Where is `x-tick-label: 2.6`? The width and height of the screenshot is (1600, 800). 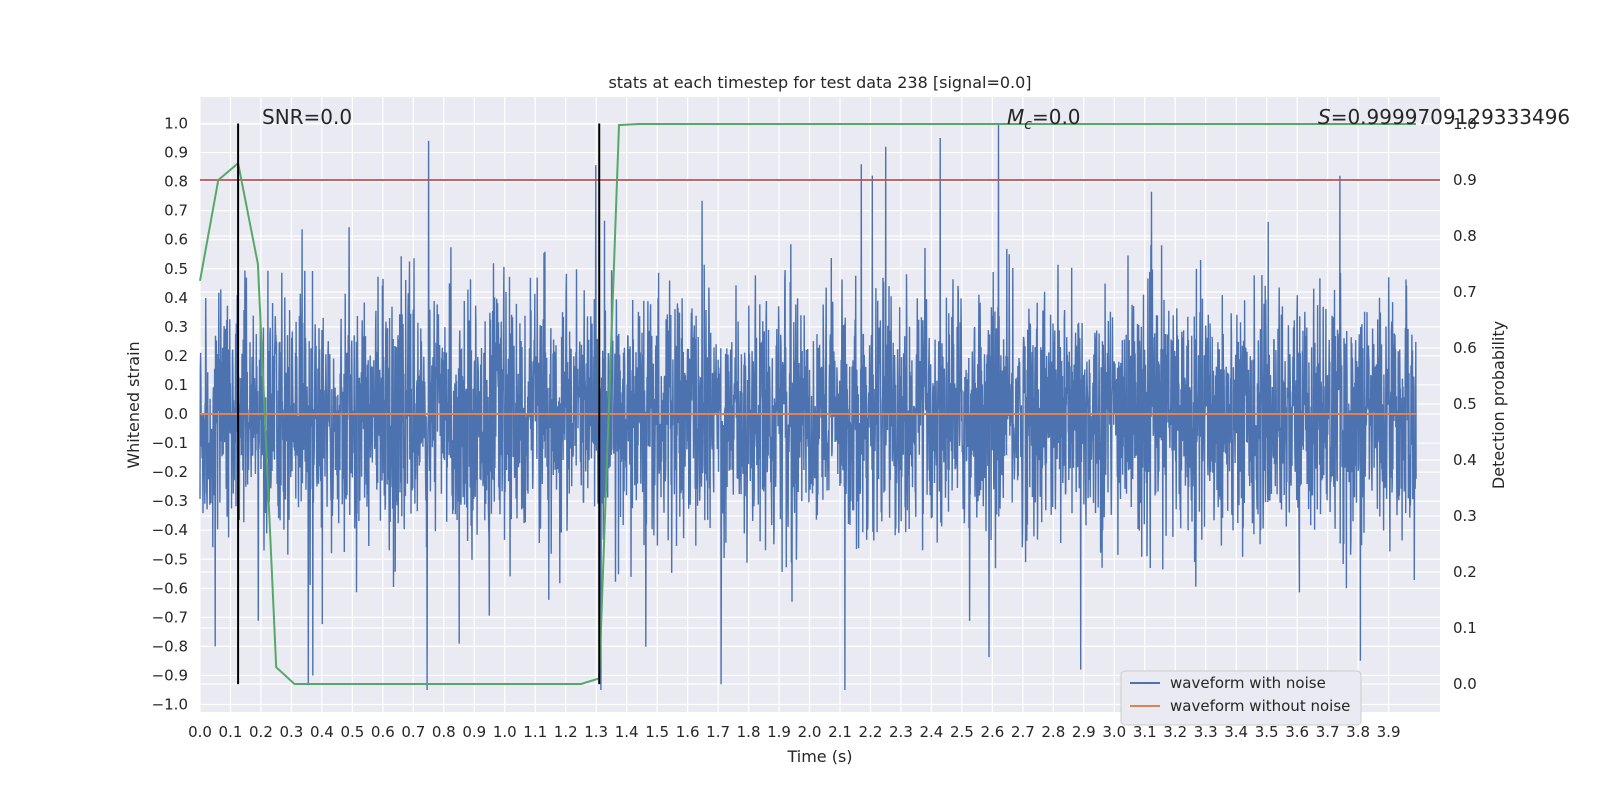
x-tick-label: 2.6 is located at coordinates (992, 732).